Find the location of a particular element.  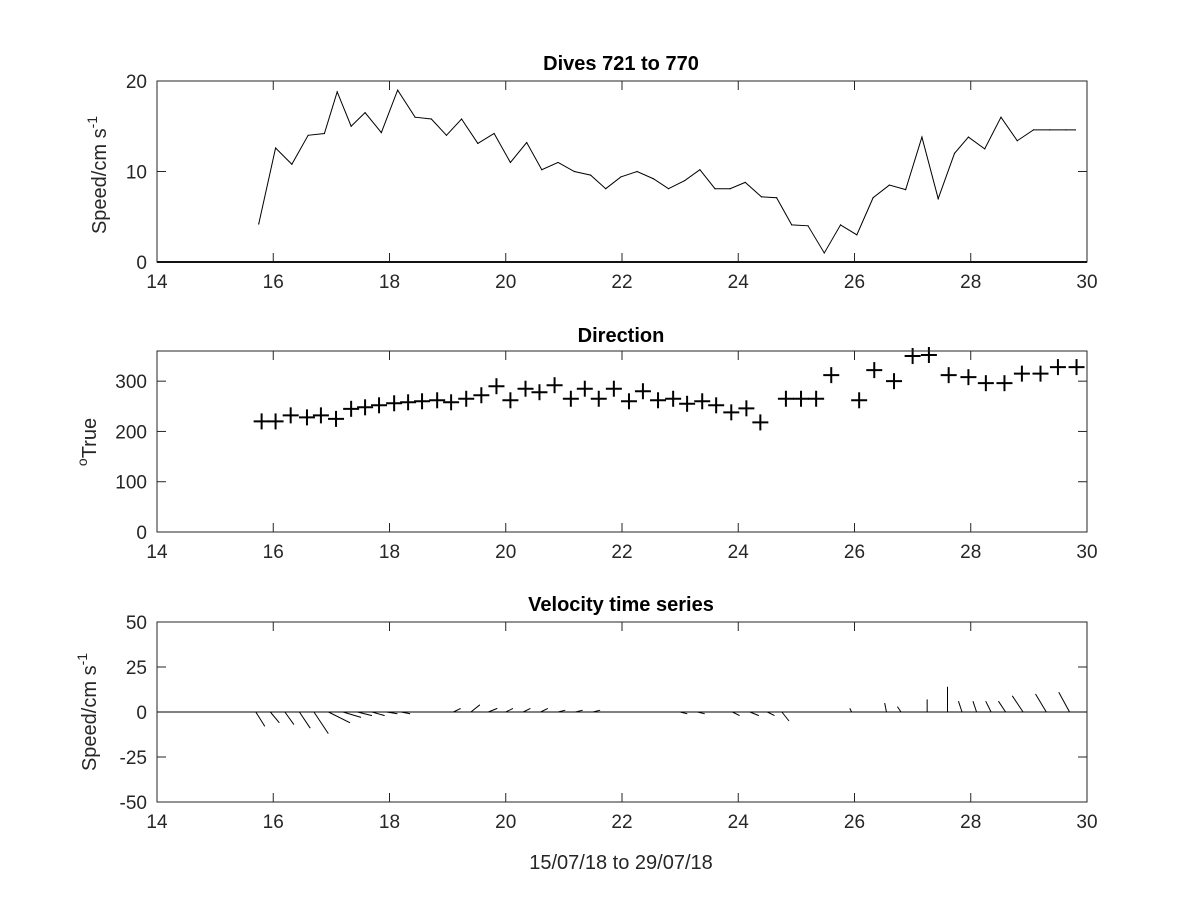

velocity-y-tick-label: 25 is located at coordinates (136, 668).